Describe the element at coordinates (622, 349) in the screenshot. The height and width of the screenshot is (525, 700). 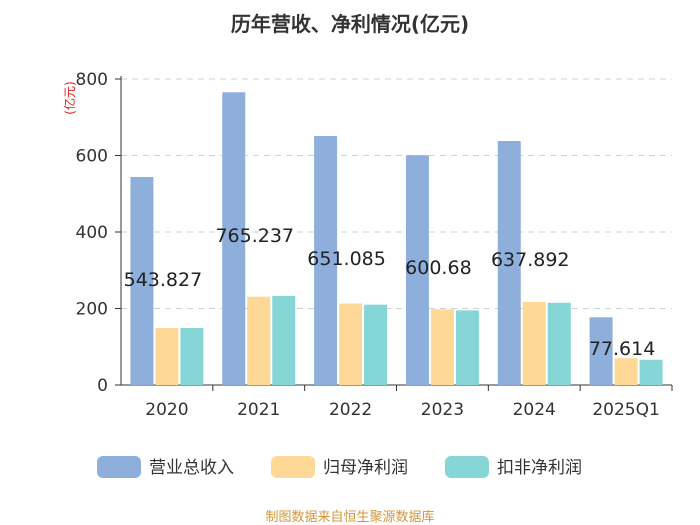
I see `data-label: 77.614` at that location.